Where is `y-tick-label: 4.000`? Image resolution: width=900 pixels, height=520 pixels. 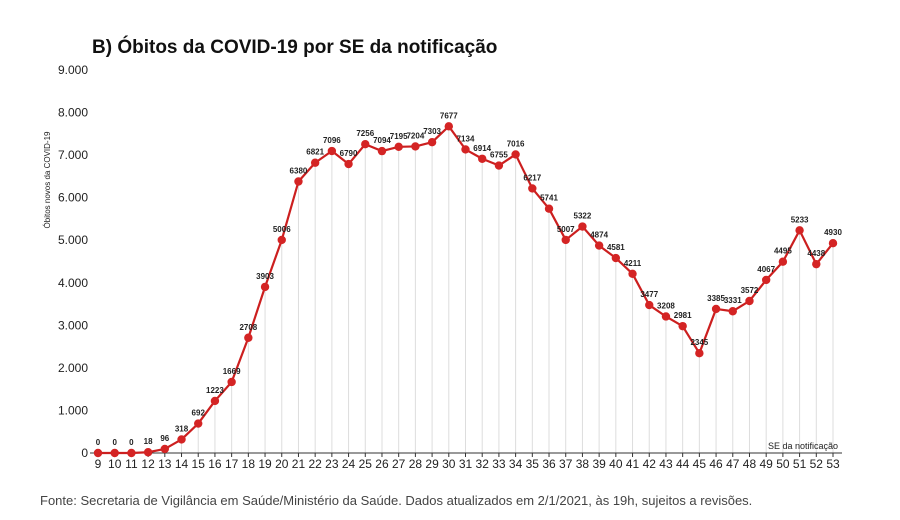
y-tick-label: 4.000 is located at coordinates (73, 283).